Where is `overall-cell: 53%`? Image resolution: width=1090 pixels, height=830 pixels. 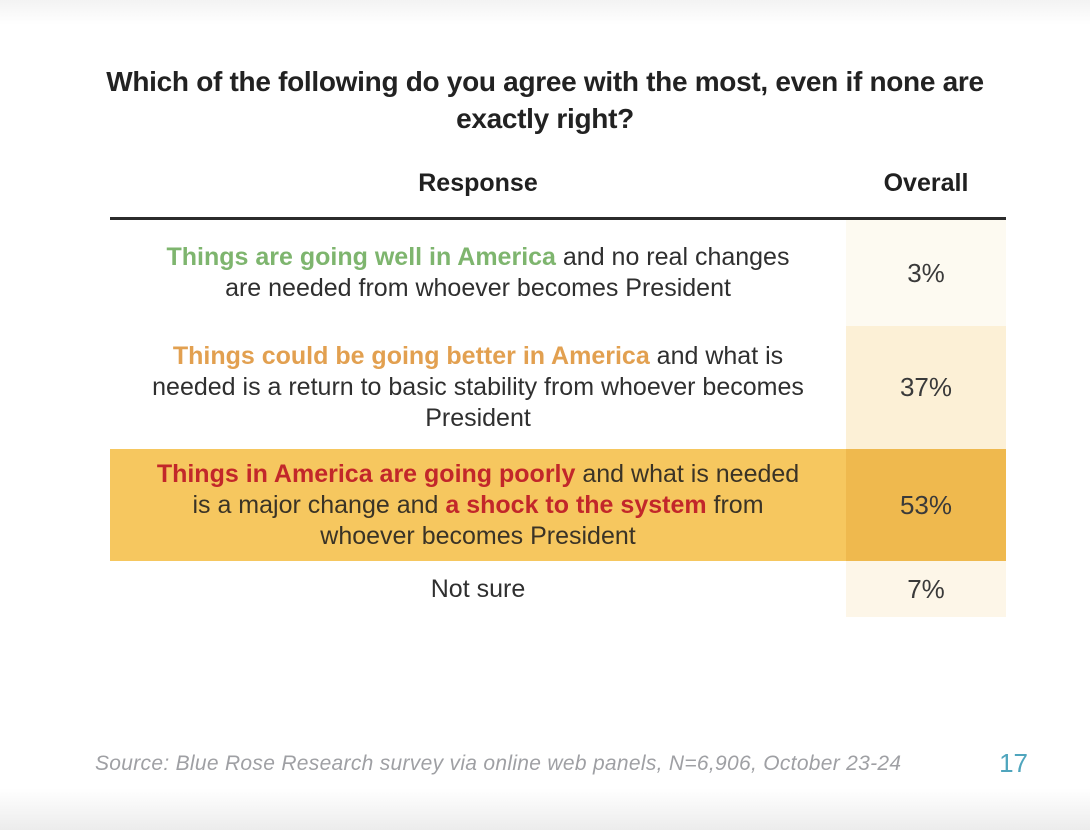 overall-cell: 53% is located at coordinates (926, 505).